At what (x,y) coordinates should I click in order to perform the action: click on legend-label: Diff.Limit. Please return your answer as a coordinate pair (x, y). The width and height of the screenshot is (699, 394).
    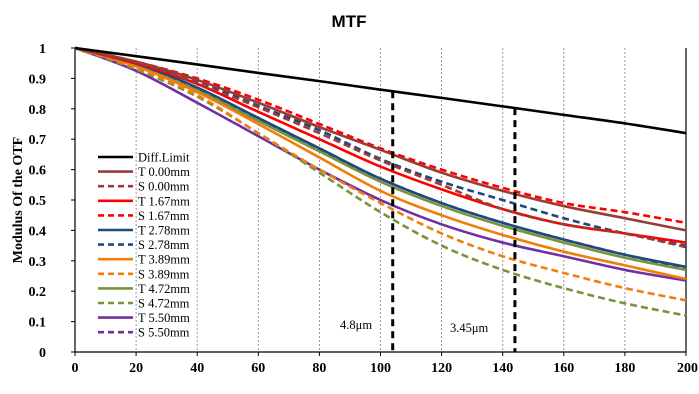
    Looking at the image, I should click on (164, 158).